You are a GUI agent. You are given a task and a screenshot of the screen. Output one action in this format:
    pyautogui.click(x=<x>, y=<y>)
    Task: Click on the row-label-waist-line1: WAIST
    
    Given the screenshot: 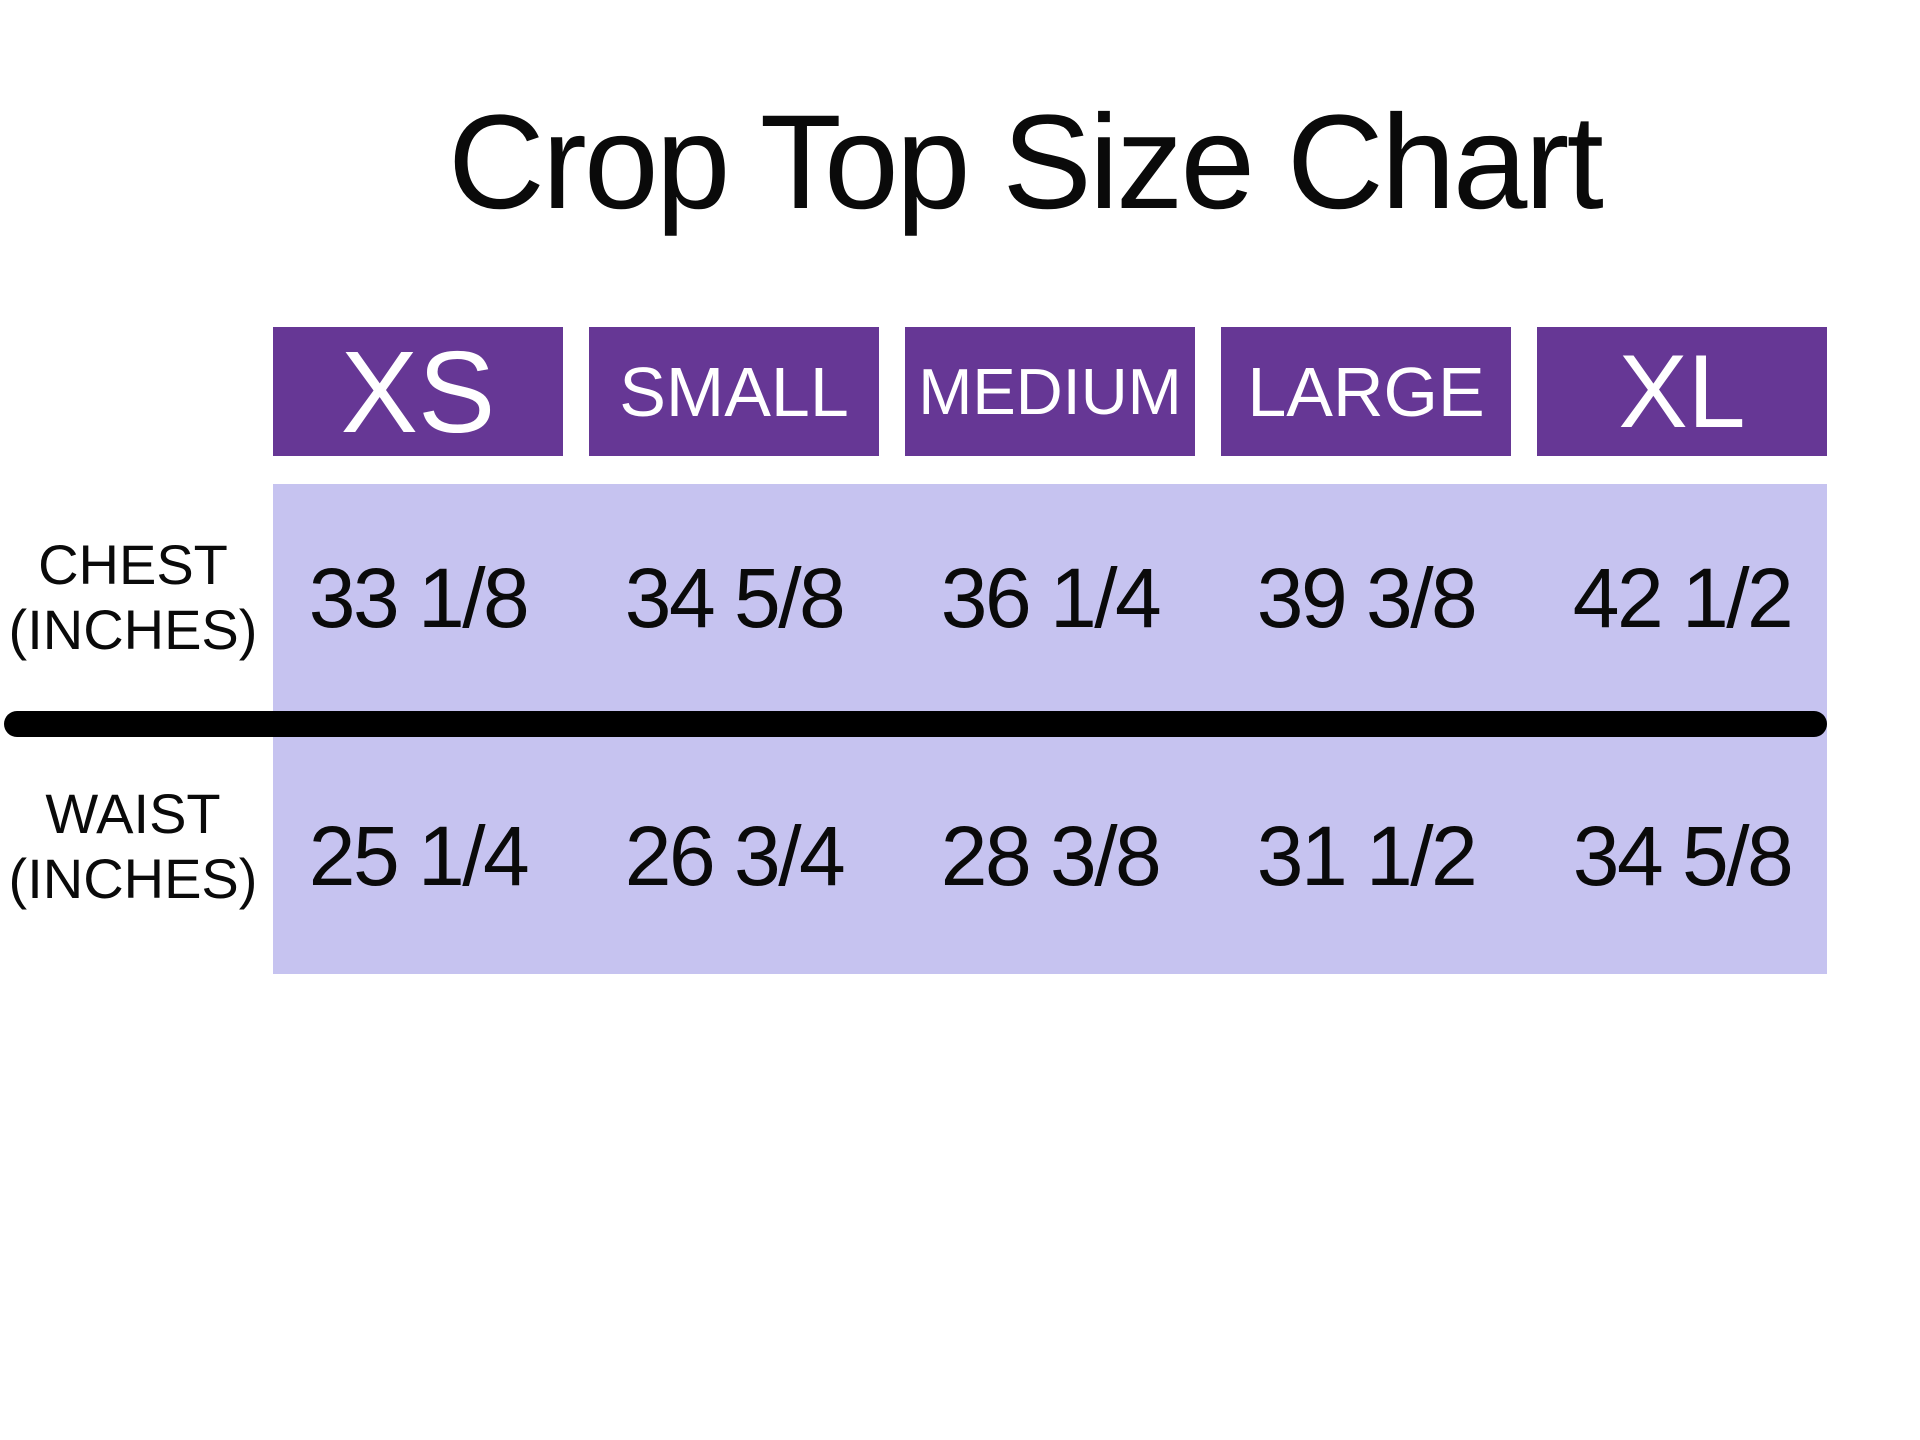 What is the action you would take?
    pyautogui.click(x=133, y=814)
    